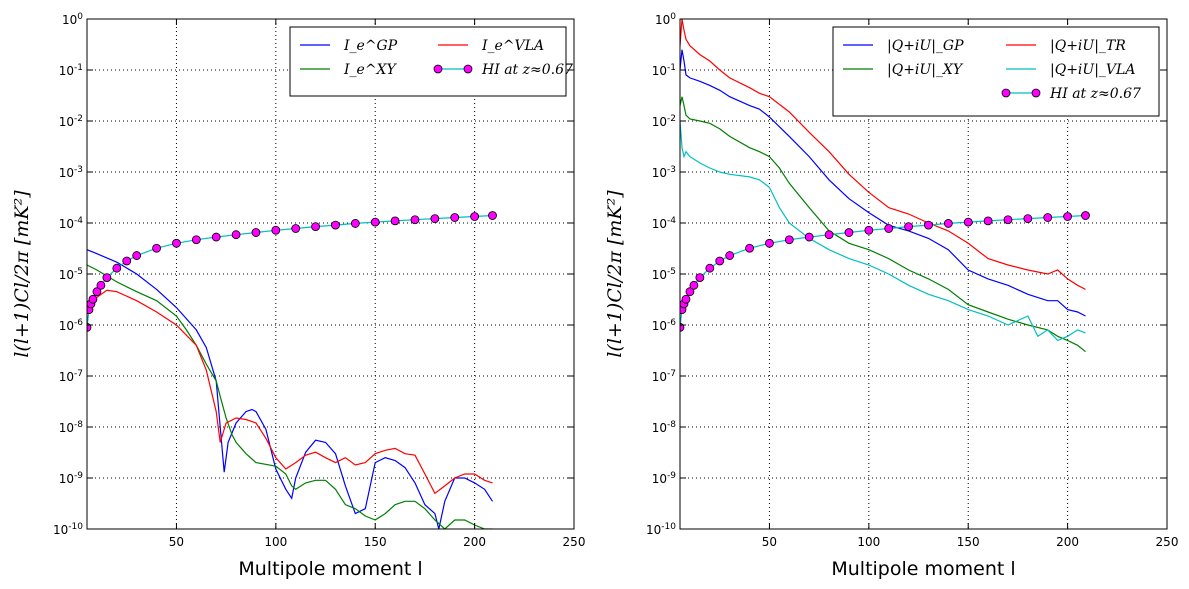 The image size is (1189, 589). What do you see at coordinates (925, 70) in the screenshot?
I see `legend-entry-label: |Q+iU|_XY` at bounding box center [925, 70].